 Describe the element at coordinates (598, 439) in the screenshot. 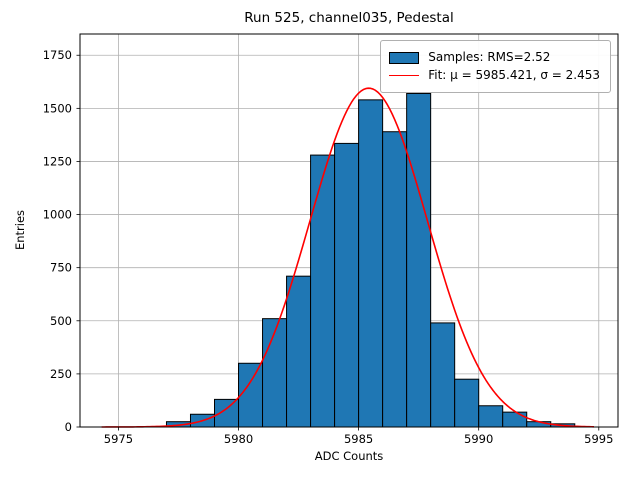

I see `x-tick-label: 5995` at that location.